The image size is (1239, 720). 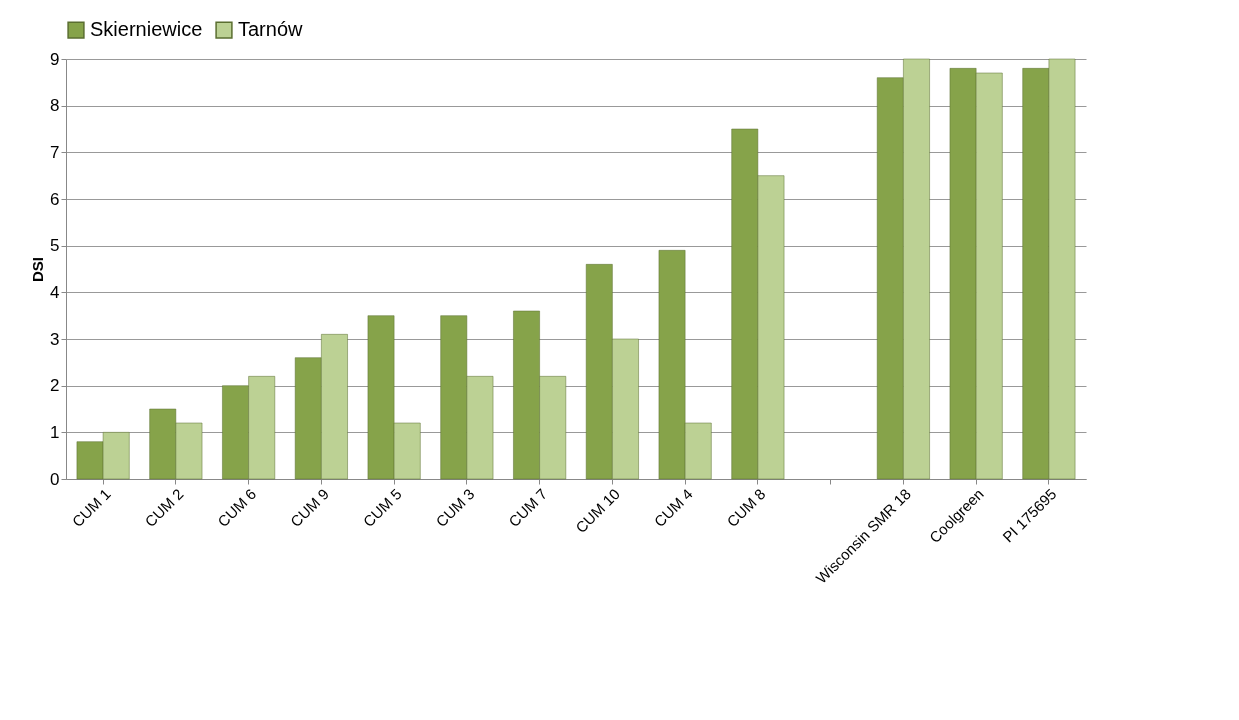 What do you see at coordinates (55, 152) in the screenshot?
I see `y-tick-label: 7` at bounding box center [55, 152].